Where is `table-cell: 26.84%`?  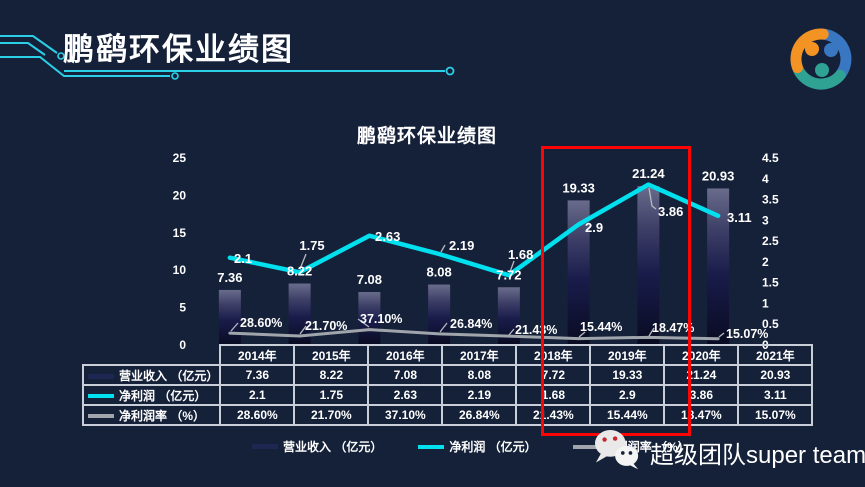
table-cell: 26.84% is located at coordinates (479, 415).